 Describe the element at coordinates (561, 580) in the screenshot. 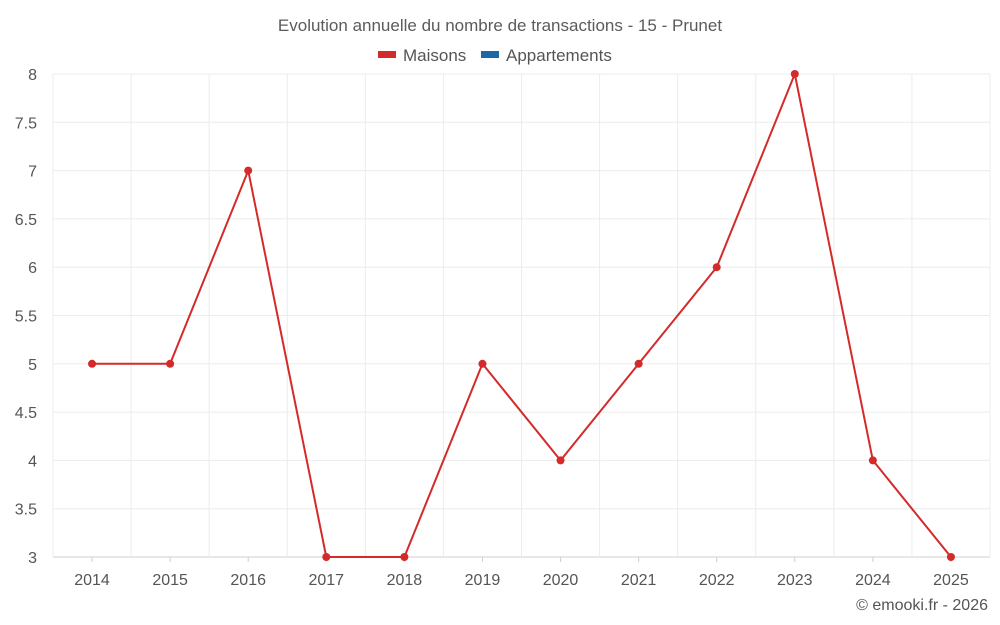

I see `x-tick-label: 2020` at that location.